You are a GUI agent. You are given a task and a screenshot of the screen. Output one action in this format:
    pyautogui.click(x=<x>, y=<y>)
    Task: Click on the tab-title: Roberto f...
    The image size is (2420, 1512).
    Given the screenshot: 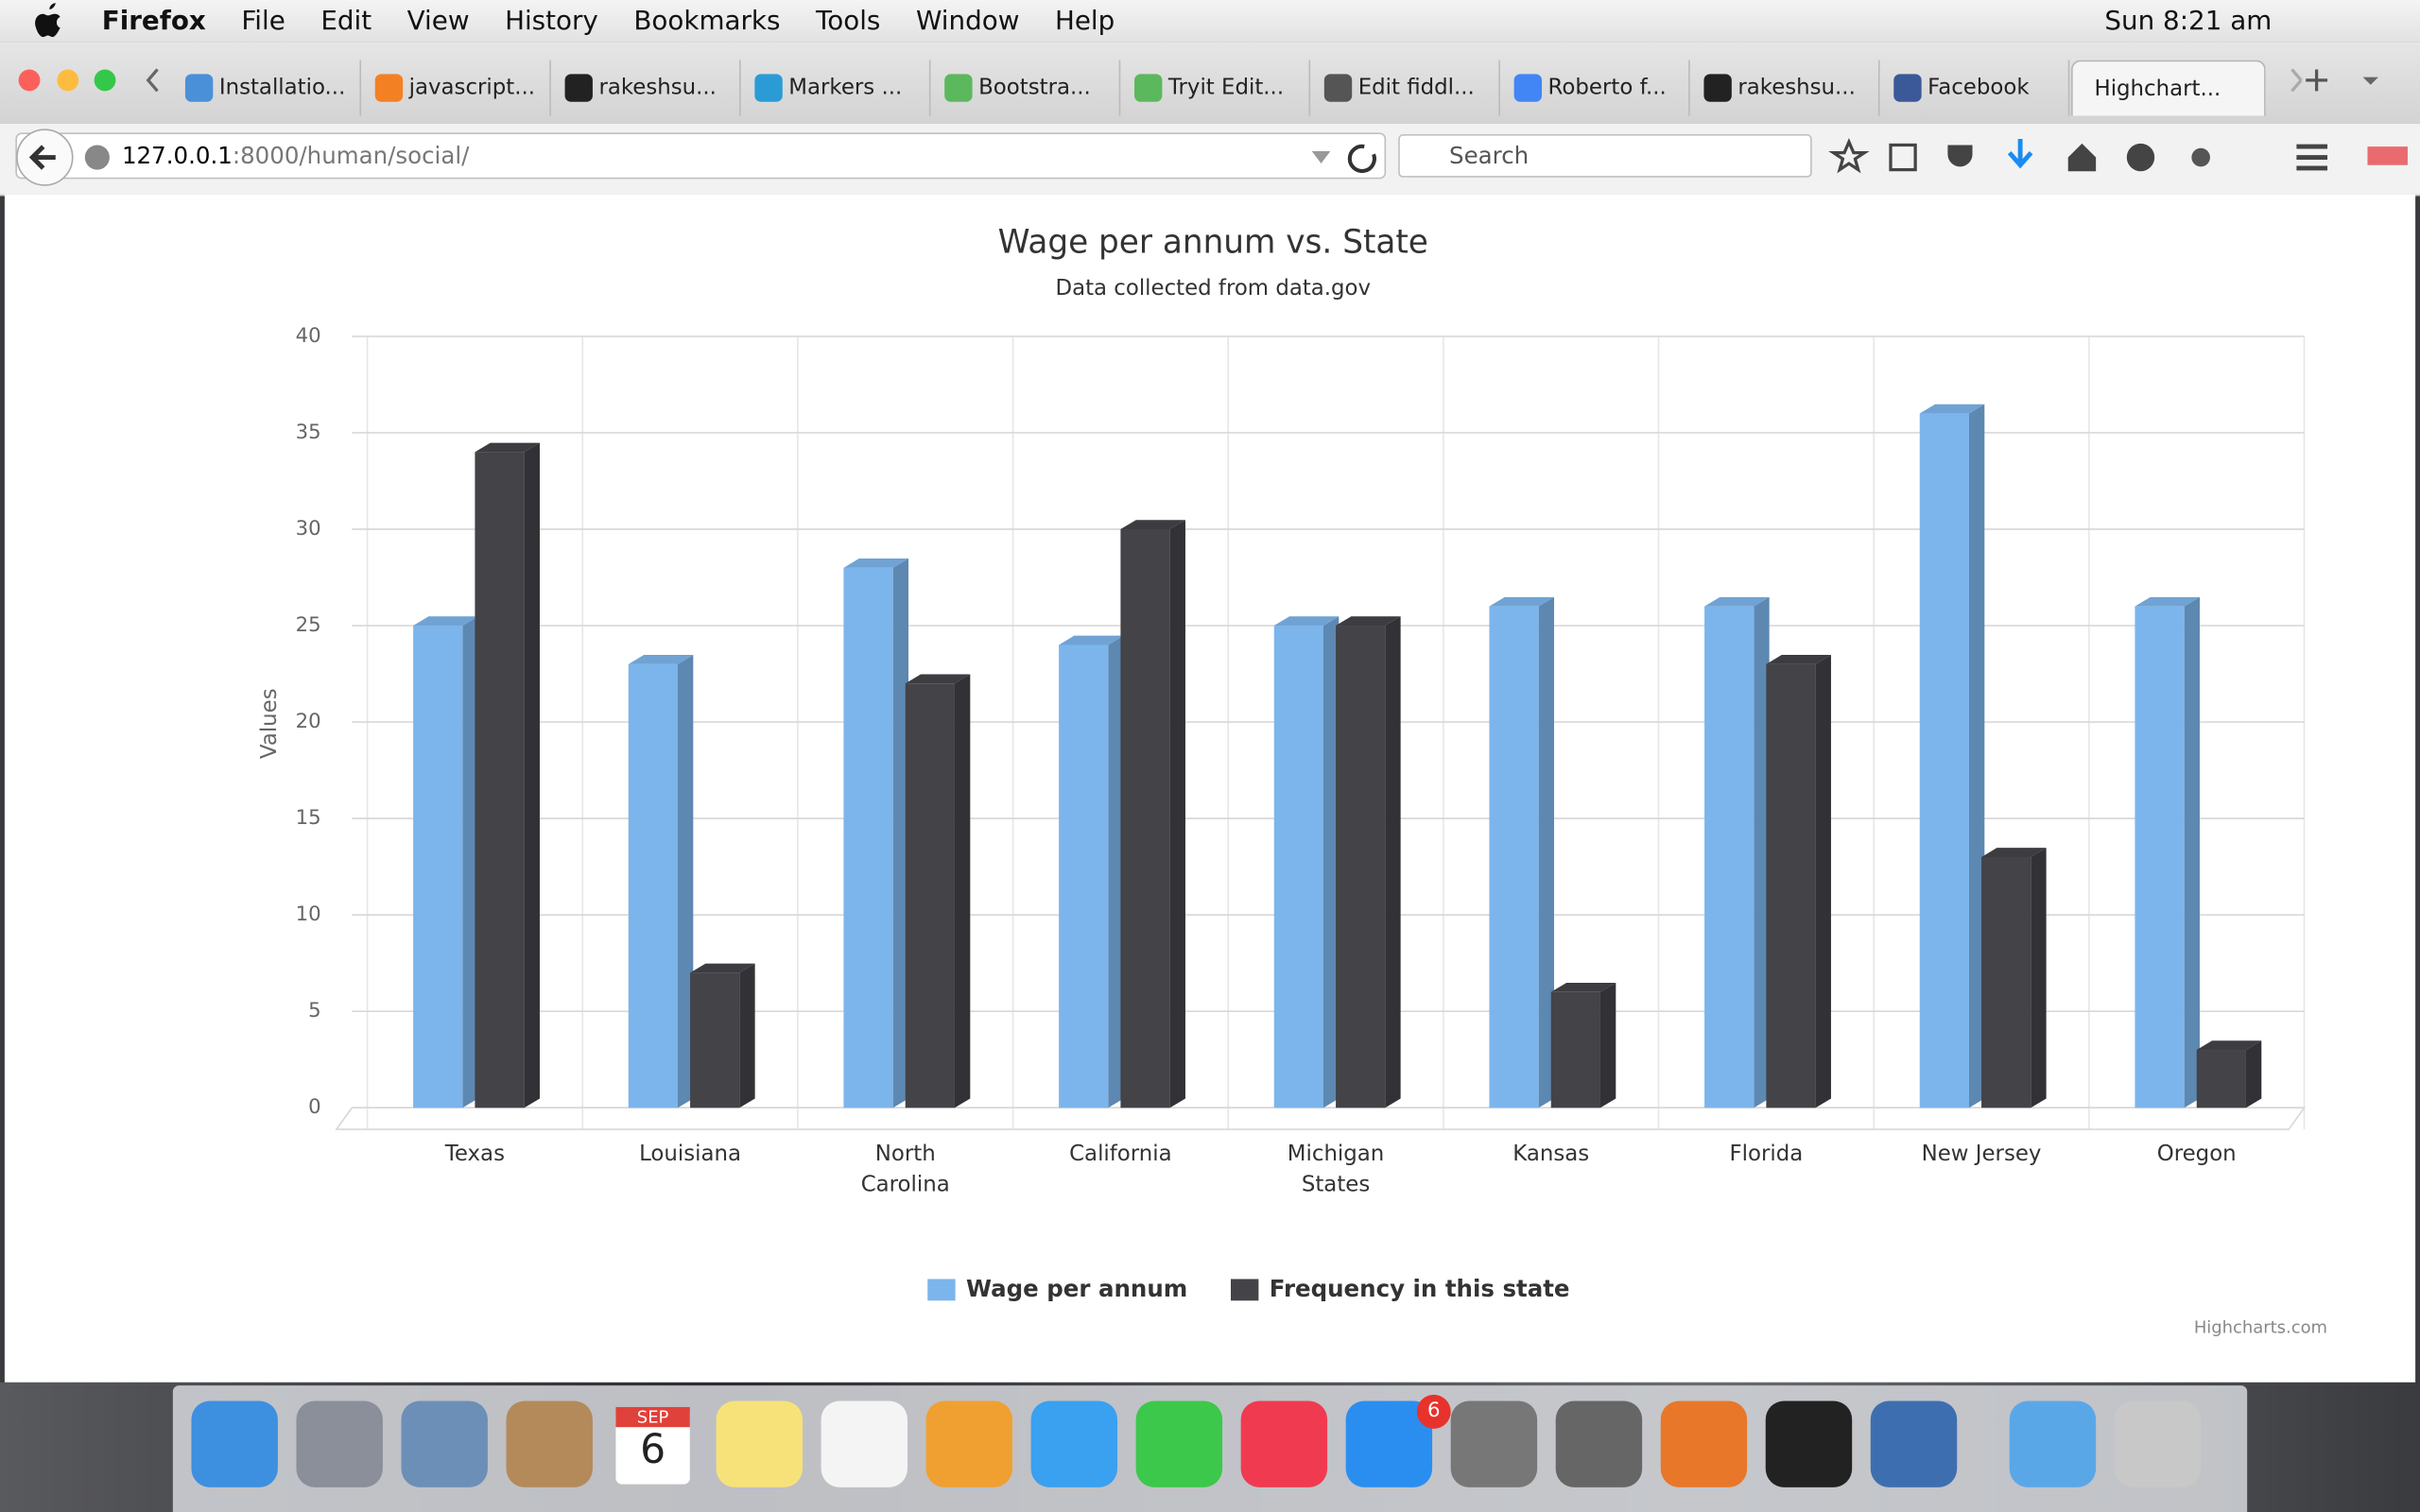 What is the action you would take?
    pyautogui.click(x=1607, y=88)
    